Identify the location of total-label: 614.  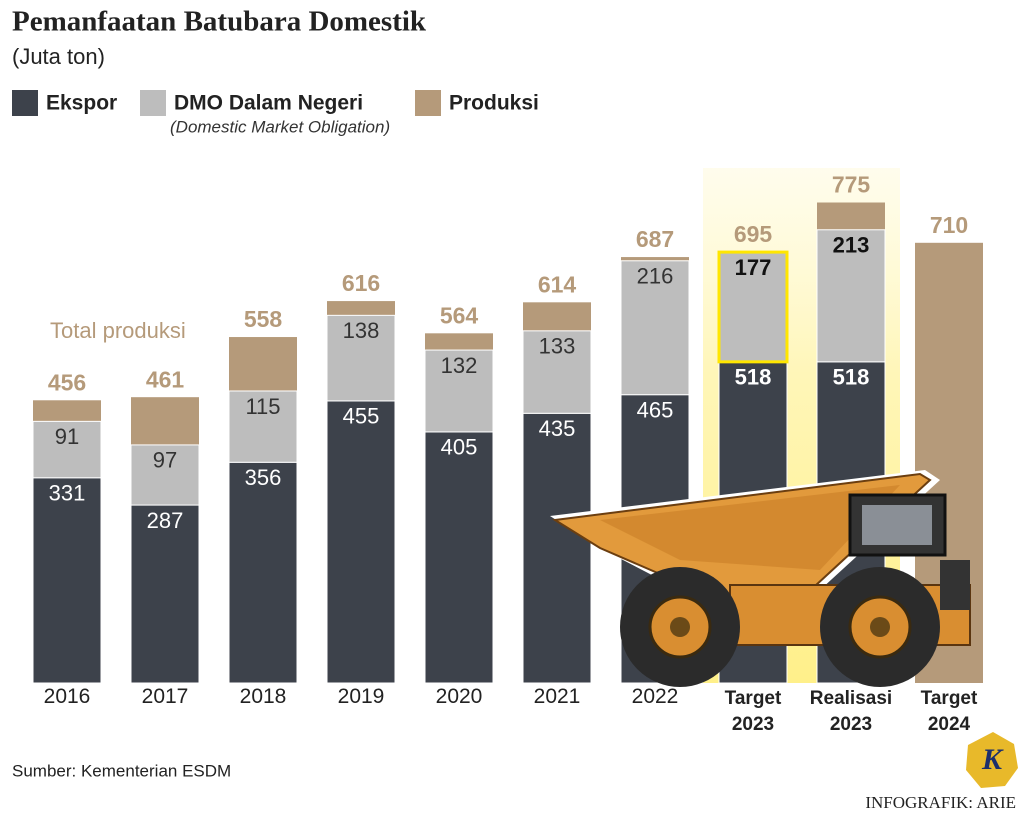
(557, 284).